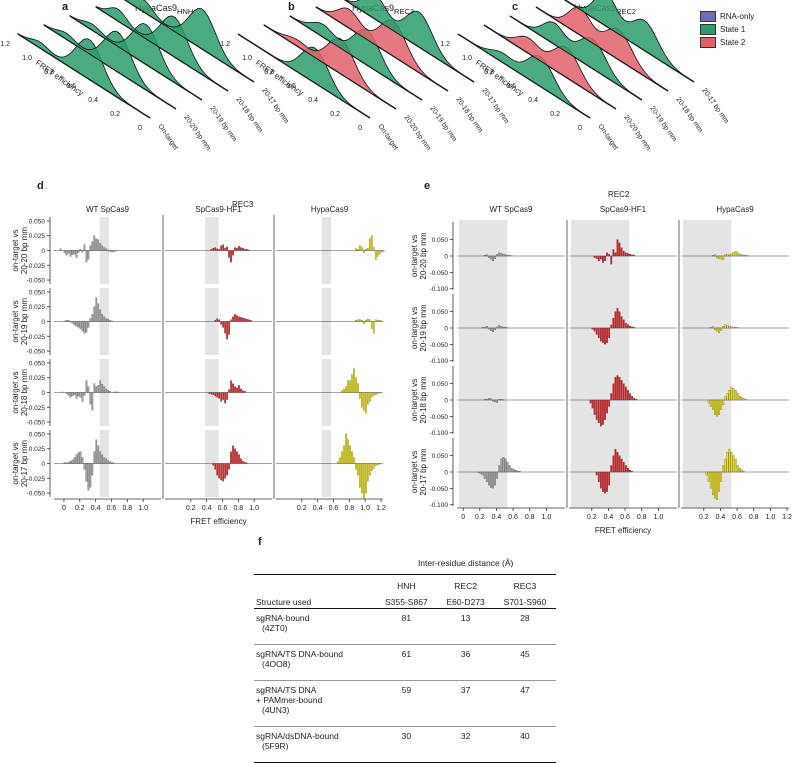  What do you see at coordinates (465, 744) in the screenshot?
I see `value-cell: 32` at bounding box center [465, 744].